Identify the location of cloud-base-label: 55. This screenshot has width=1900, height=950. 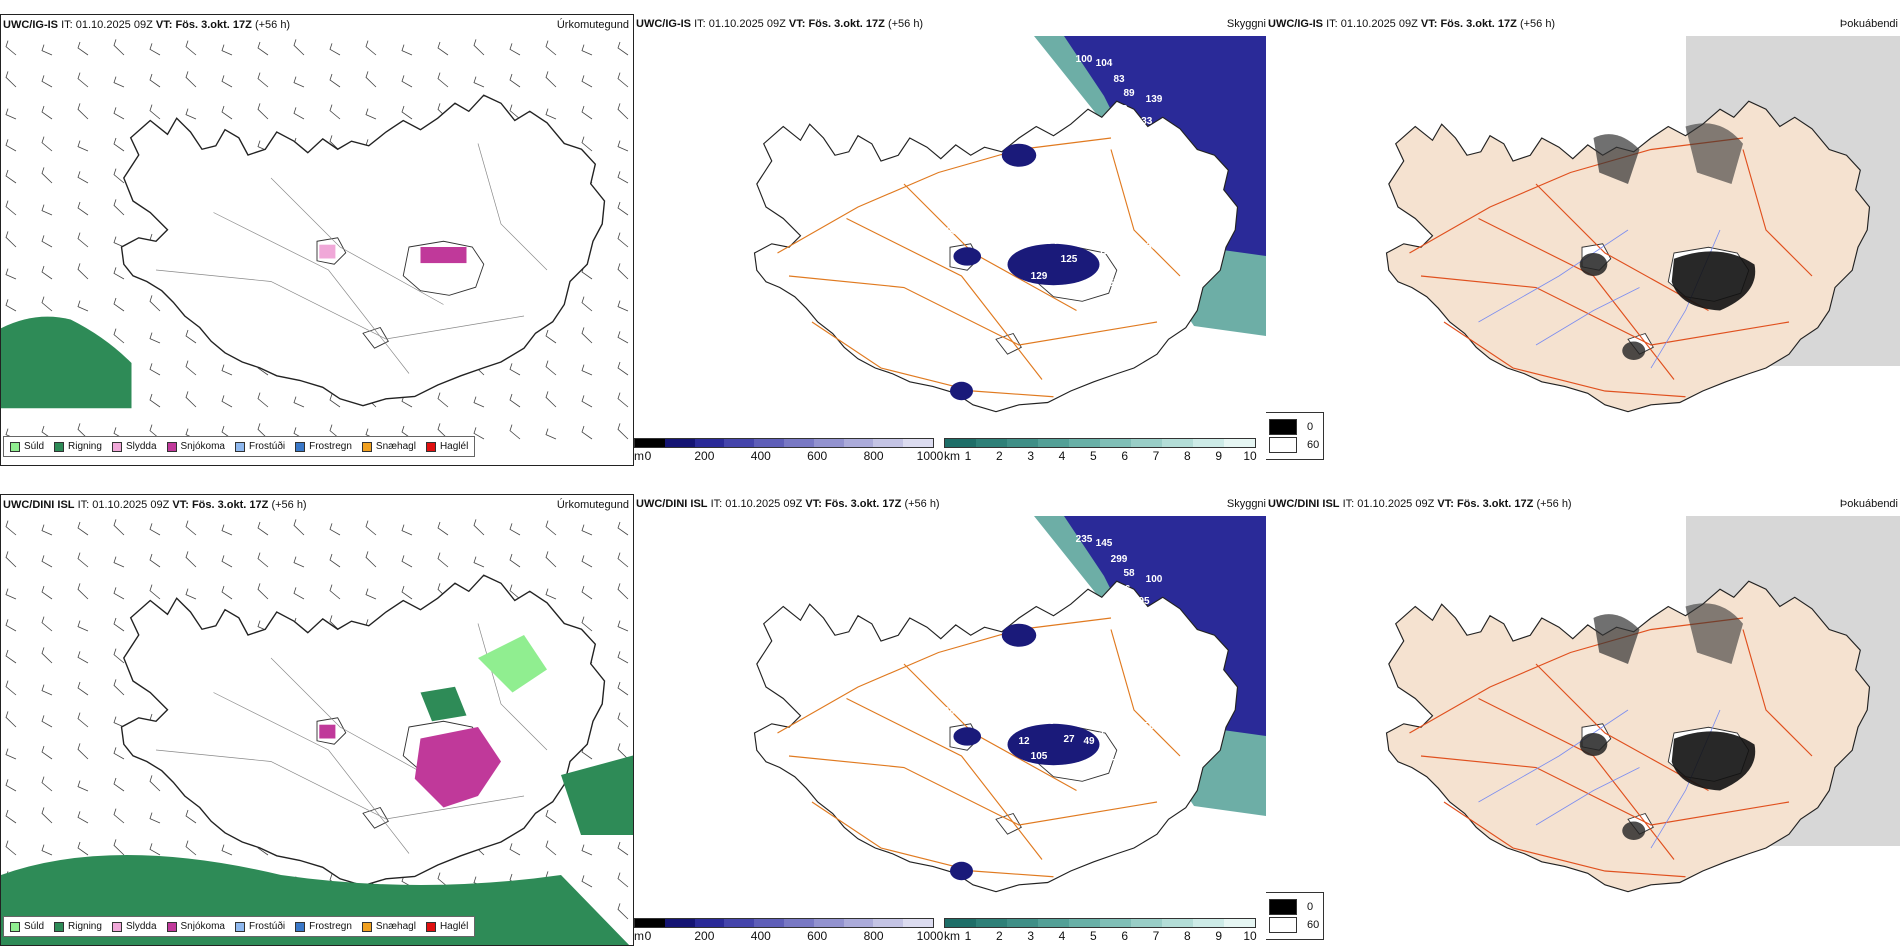
(994, 141).